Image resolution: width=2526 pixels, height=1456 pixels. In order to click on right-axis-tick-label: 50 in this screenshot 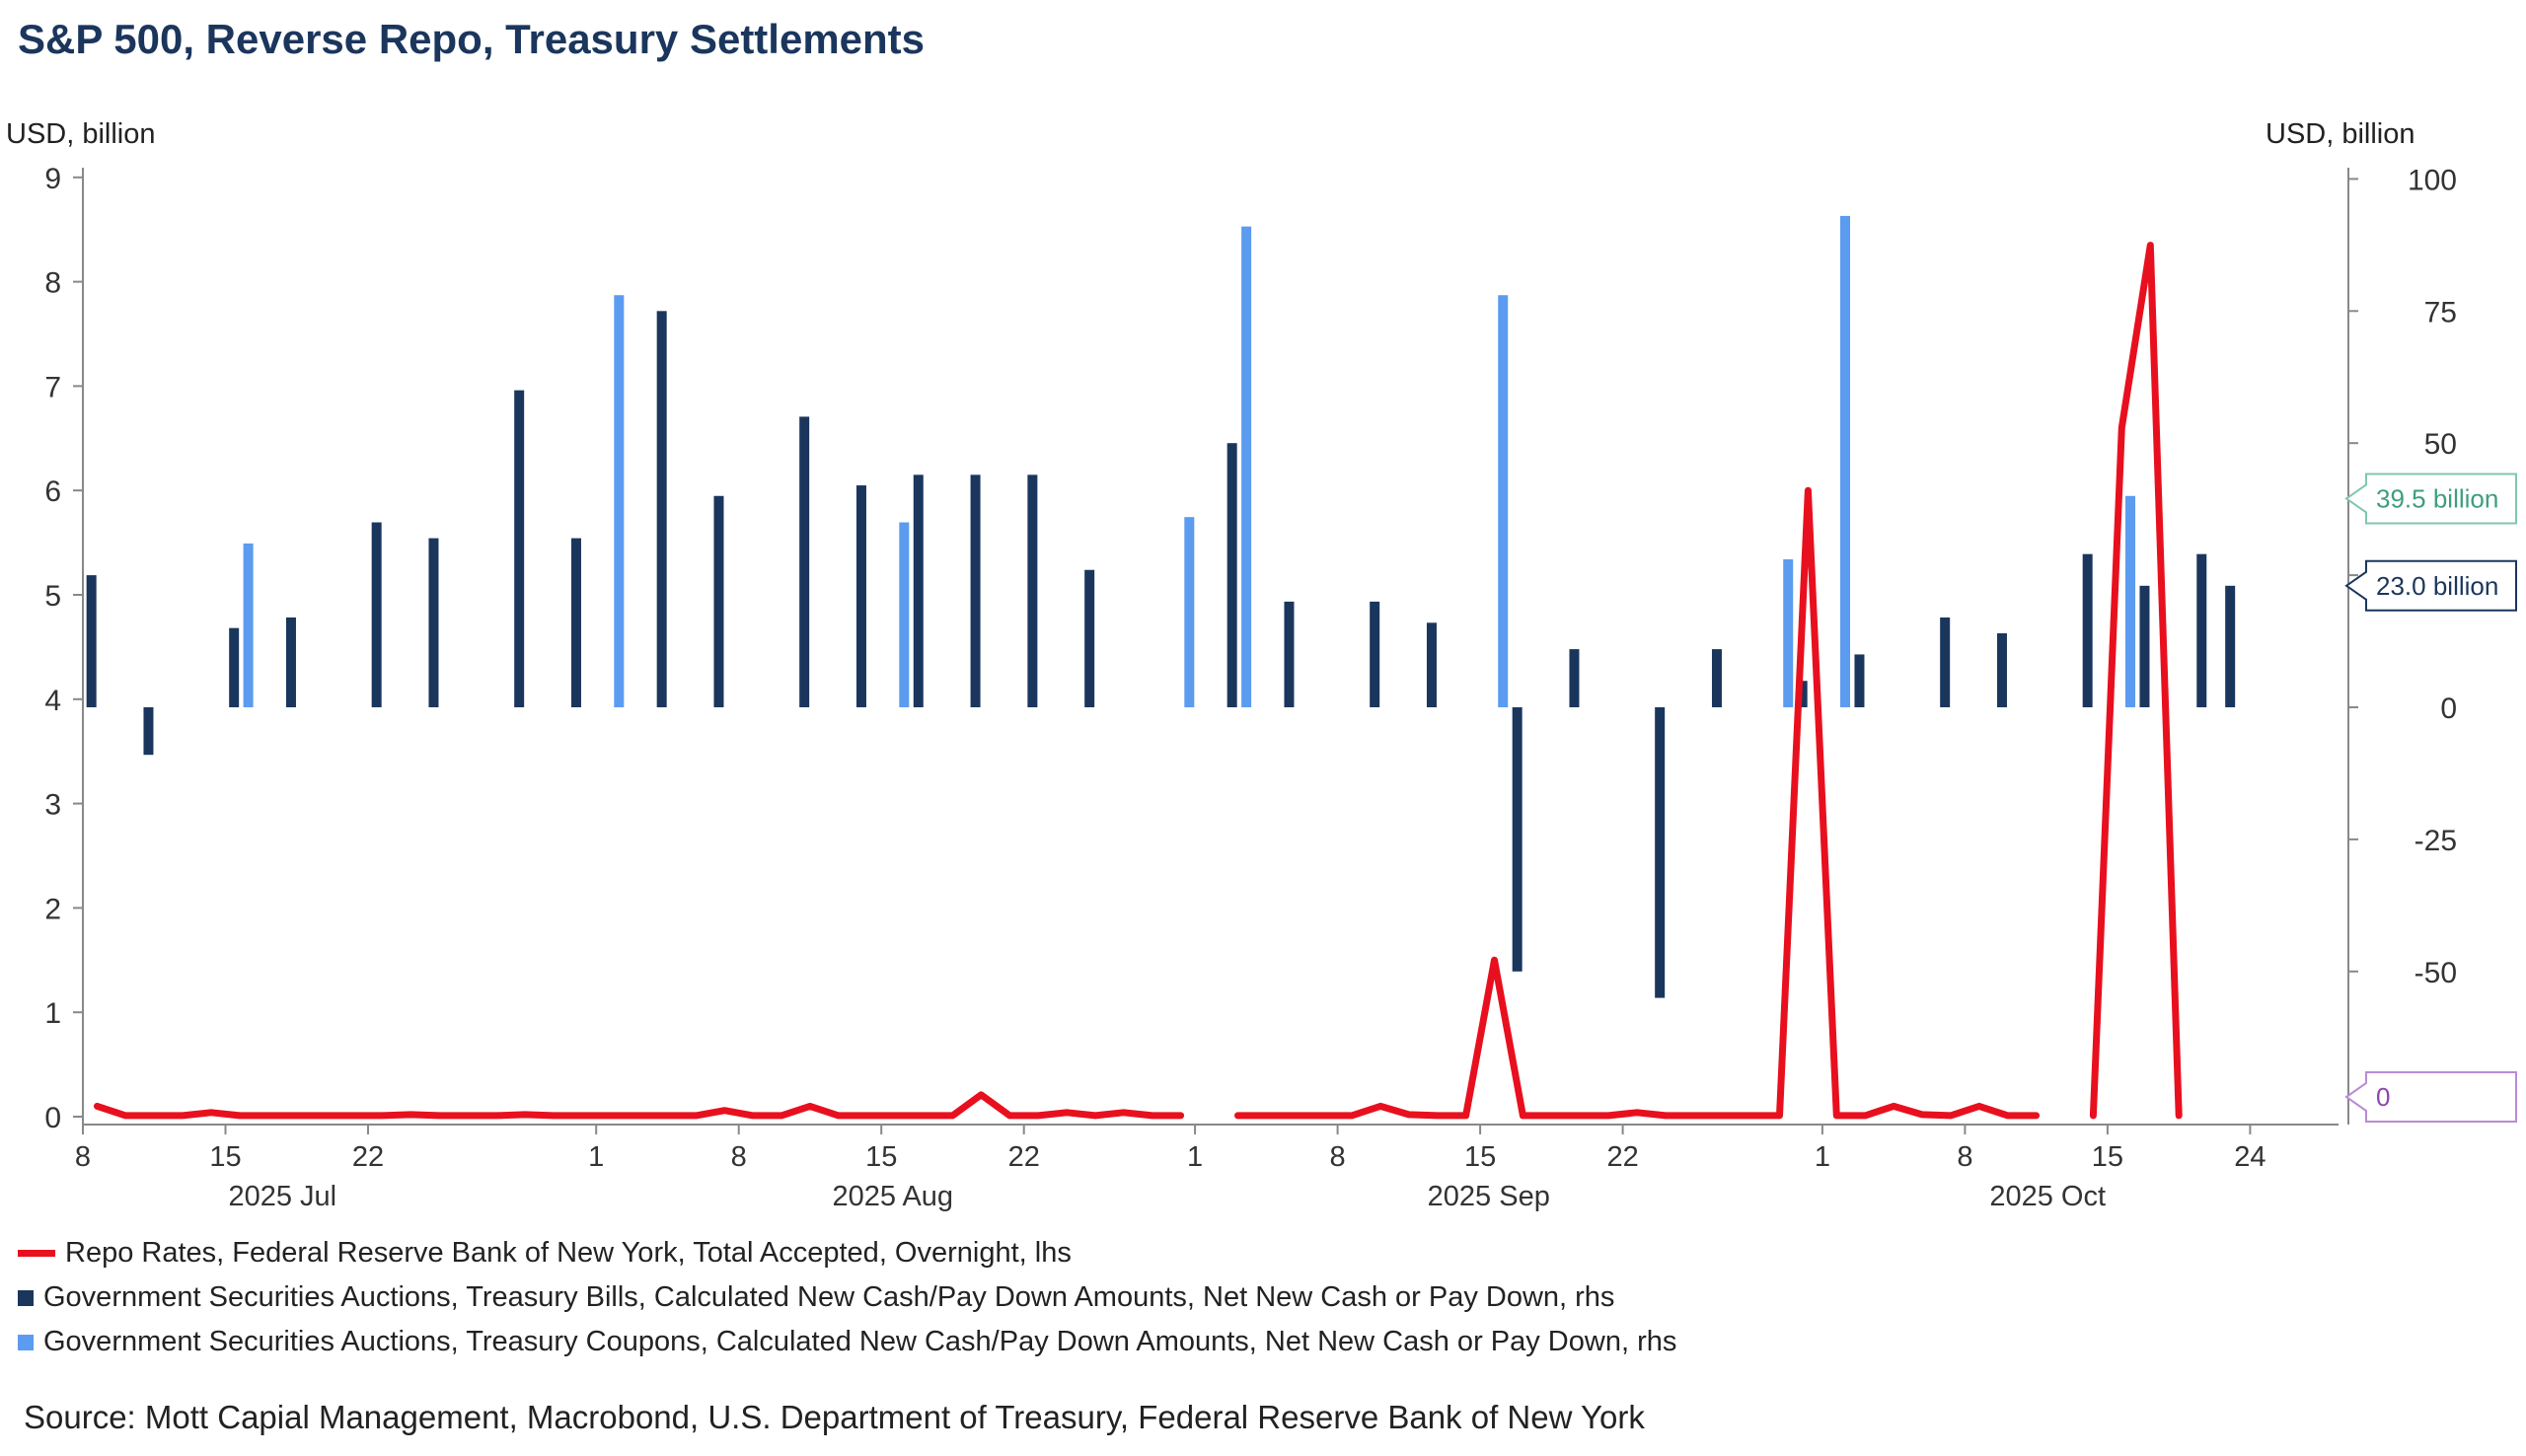, I will do `click(2440, 444)`.